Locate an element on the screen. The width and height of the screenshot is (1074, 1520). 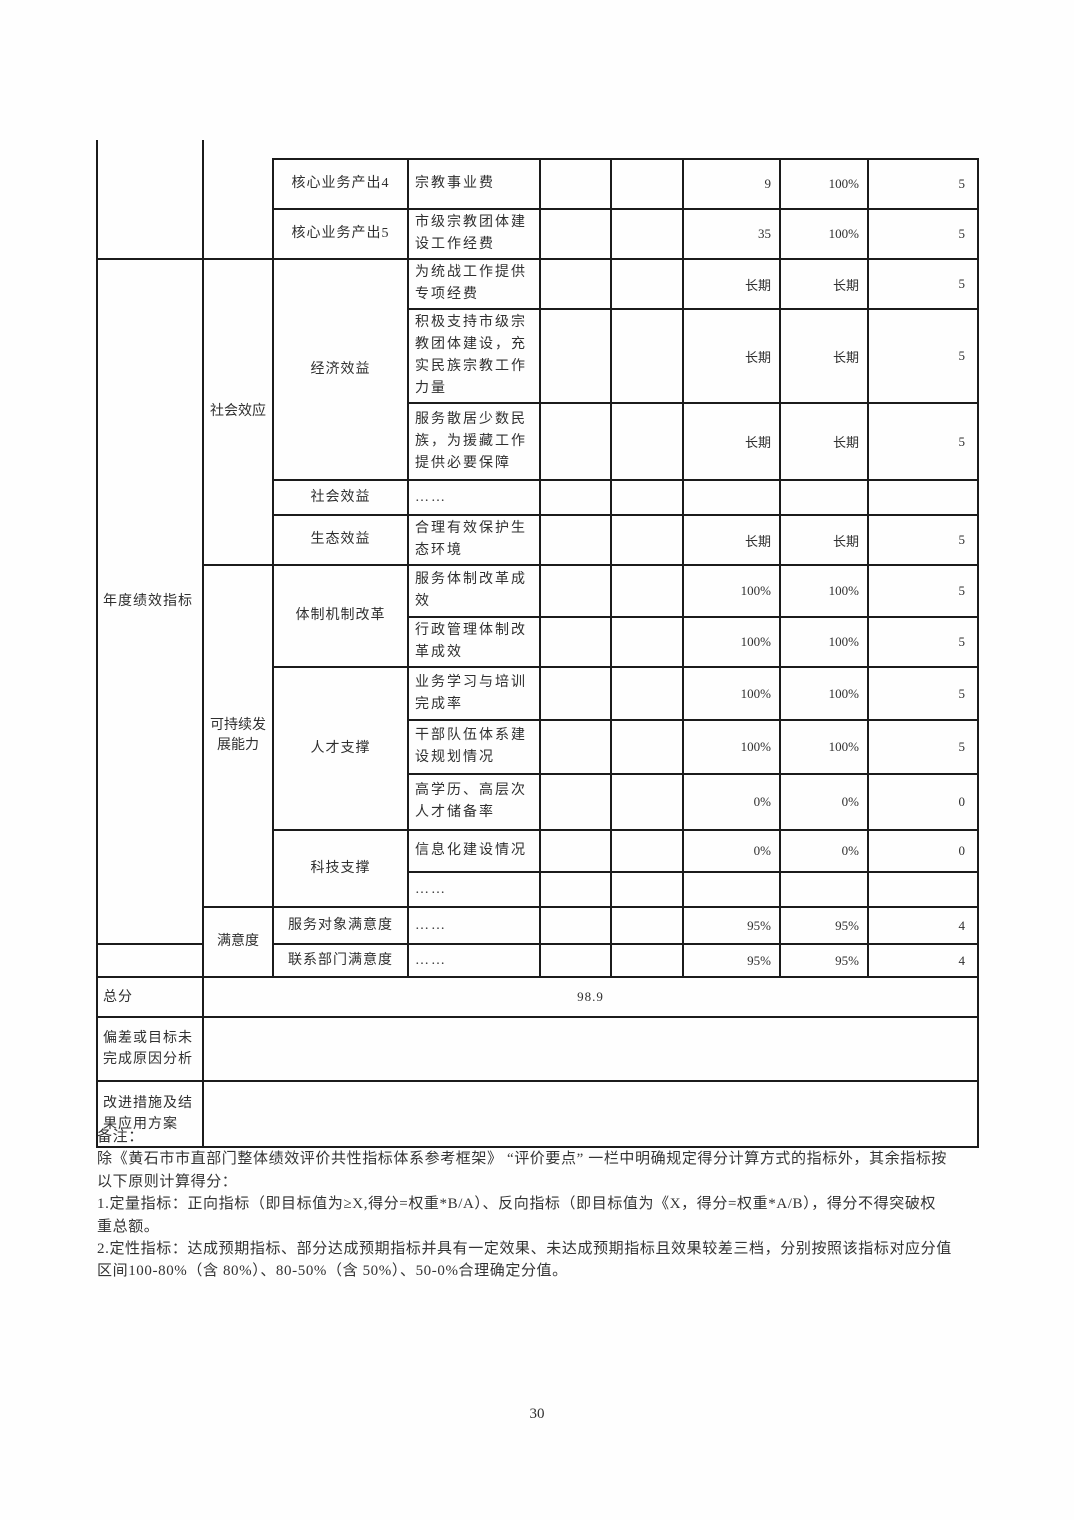
cell-value1 is located at coordinates (731, 889).